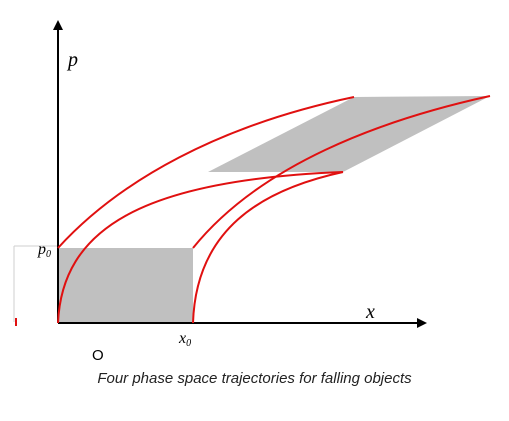  I want to click on x0-label-main: x, so click(182, 338).